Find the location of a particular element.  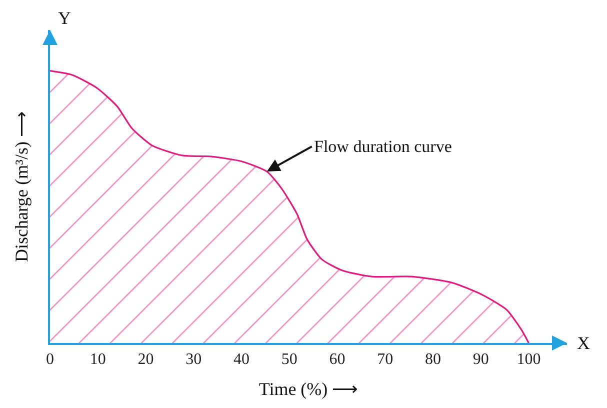

x-tick-label: 100 is located at coordinates (528, 359).